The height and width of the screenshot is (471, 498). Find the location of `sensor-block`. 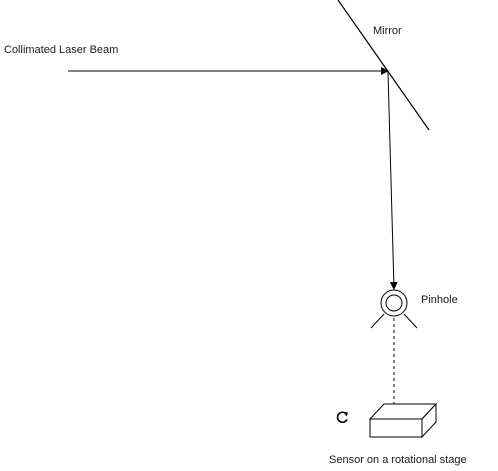

sensor-block is located at coordinates (403, 420).